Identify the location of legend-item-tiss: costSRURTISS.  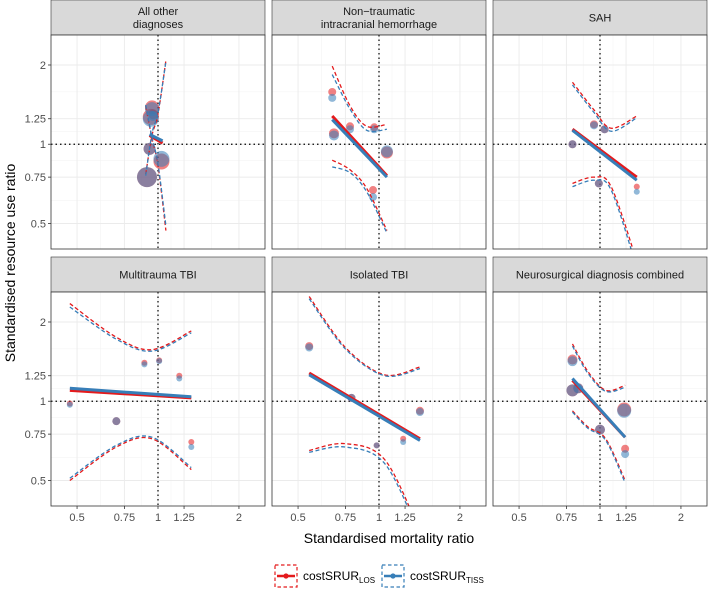
(432, 576).